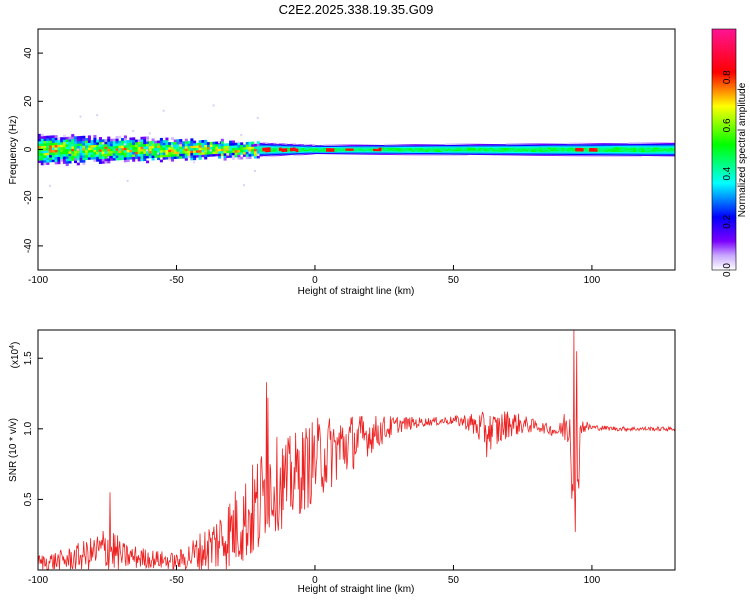 The width and height of the screenshot is (750, 600). What do you see at coordinates (15, 355) in the screenshot?
I see `bottom-y-scale-label: (x104)` at bounding box center [15, 355].